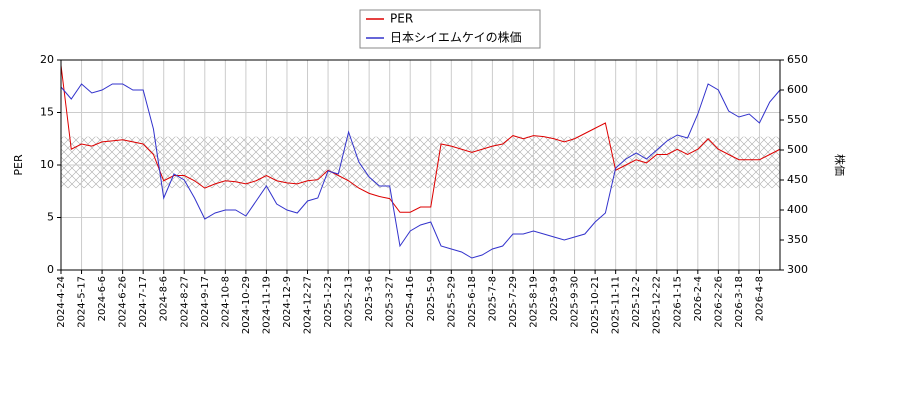 Image resolution: width=900 pixels, height=404 pixels. What do you see at coordinates (431, 298) in the screenshot?
I see `x-tick-label: 2025-5-9` at bounding box center [431, 298].